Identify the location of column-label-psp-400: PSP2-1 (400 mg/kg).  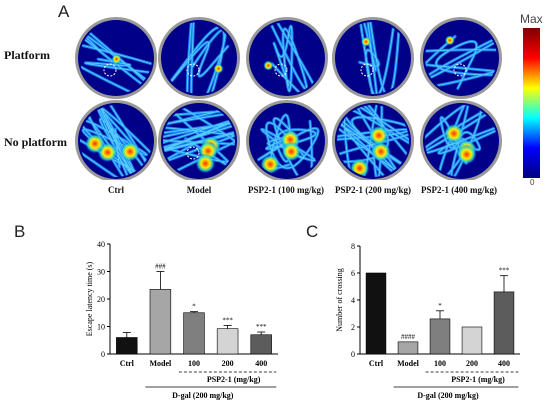
(459, 190).